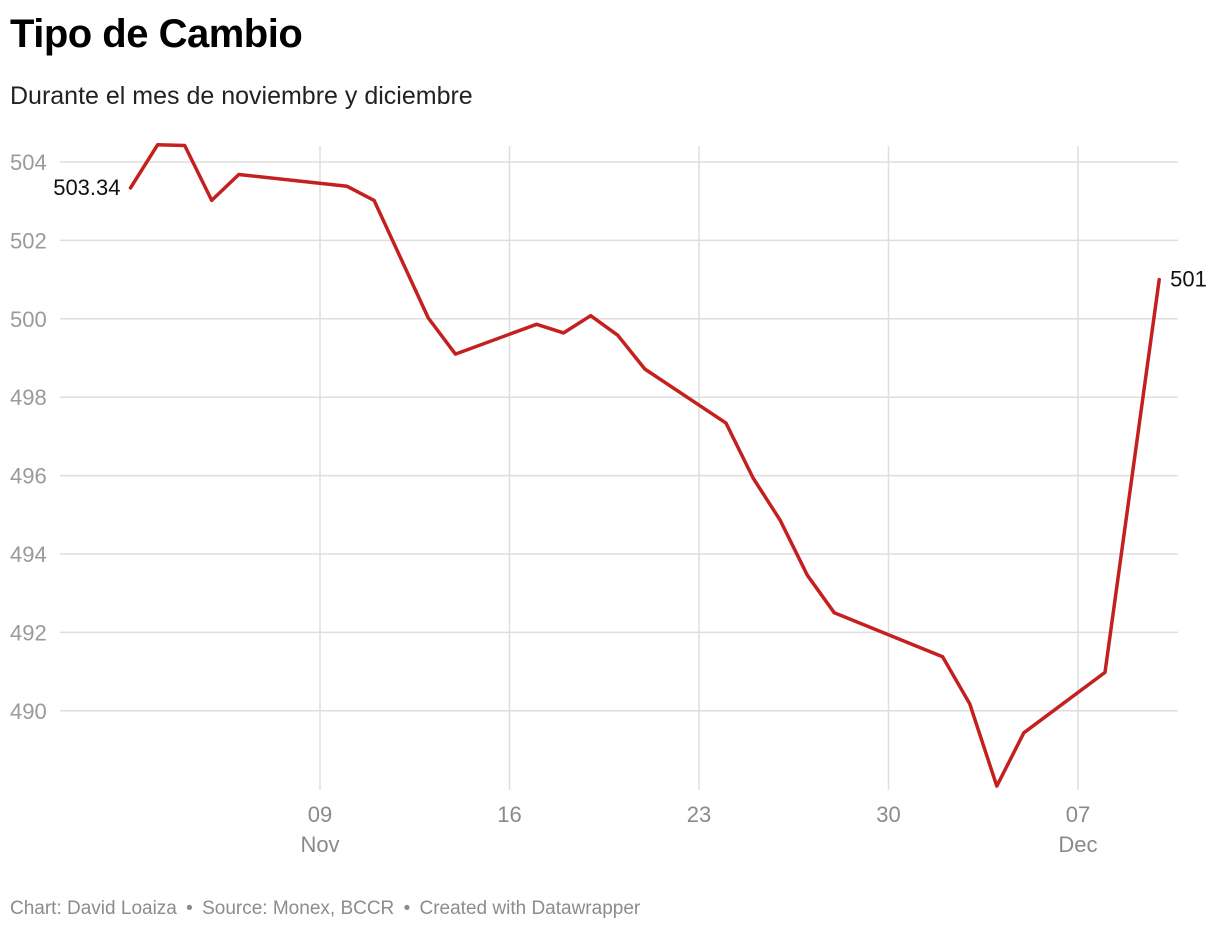  Describe the element at coordinates (28, 632) in the screenshot. I see `y-tick-label: 492` at that location.